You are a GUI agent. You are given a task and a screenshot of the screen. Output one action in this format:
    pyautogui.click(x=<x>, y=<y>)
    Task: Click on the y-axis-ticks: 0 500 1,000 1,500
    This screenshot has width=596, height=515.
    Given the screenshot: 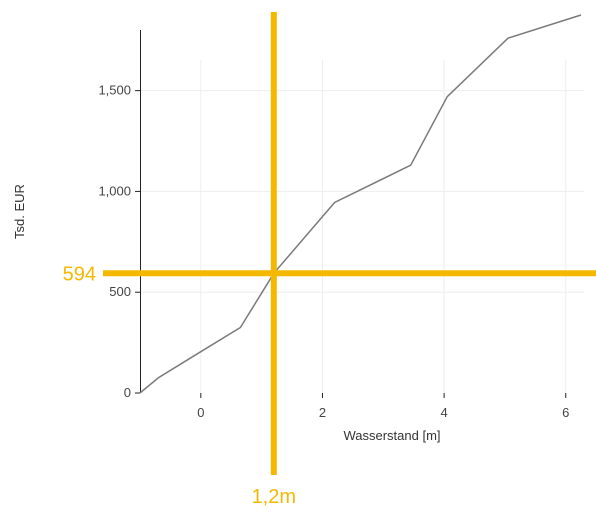 What is the action you would take?
    pyautogui.click(x=119, y=241)
    